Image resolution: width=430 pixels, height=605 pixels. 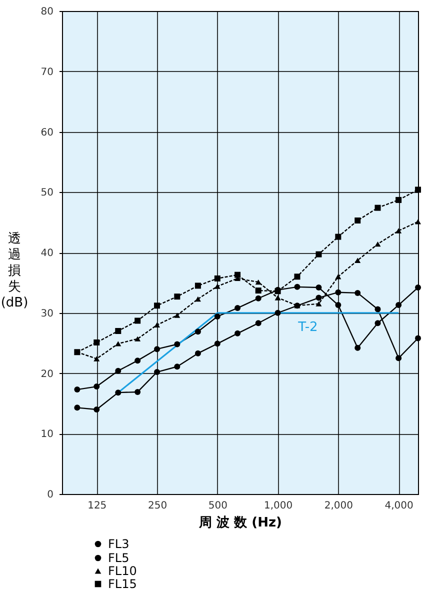 What do you see at coordinates (158, 506) in the screenshot?
I see `x-tick-label: 250` at bounding box center [158, 506].